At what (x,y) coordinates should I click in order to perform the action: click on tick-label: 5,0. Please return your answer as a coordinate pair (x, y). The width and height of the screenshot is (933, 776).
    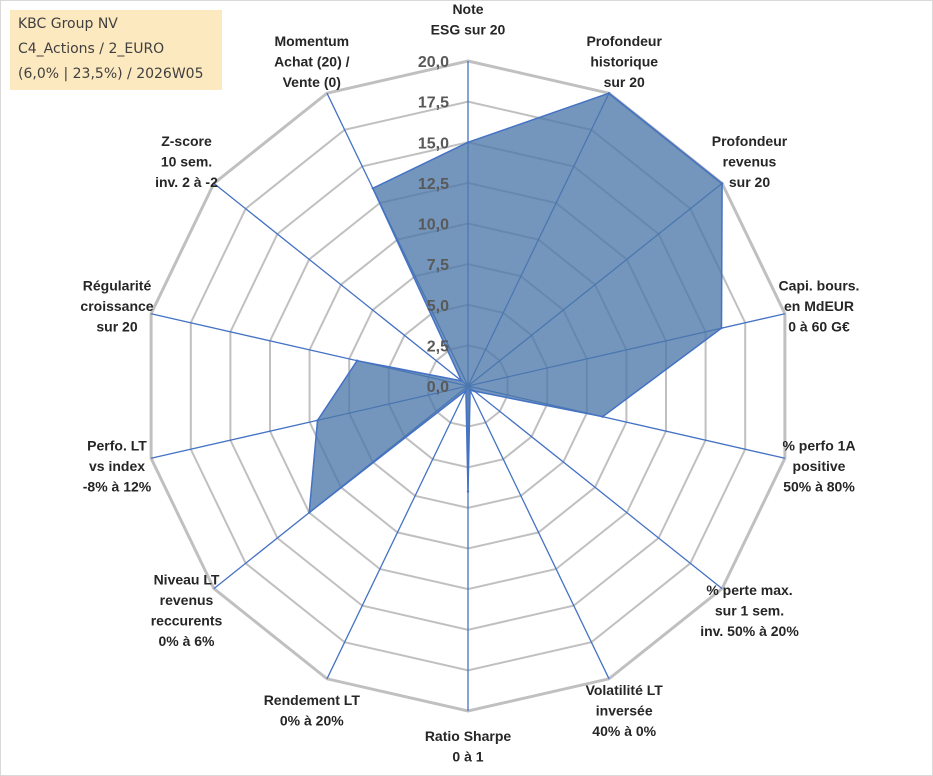
    Looking at the image, I should click on (438, 306).